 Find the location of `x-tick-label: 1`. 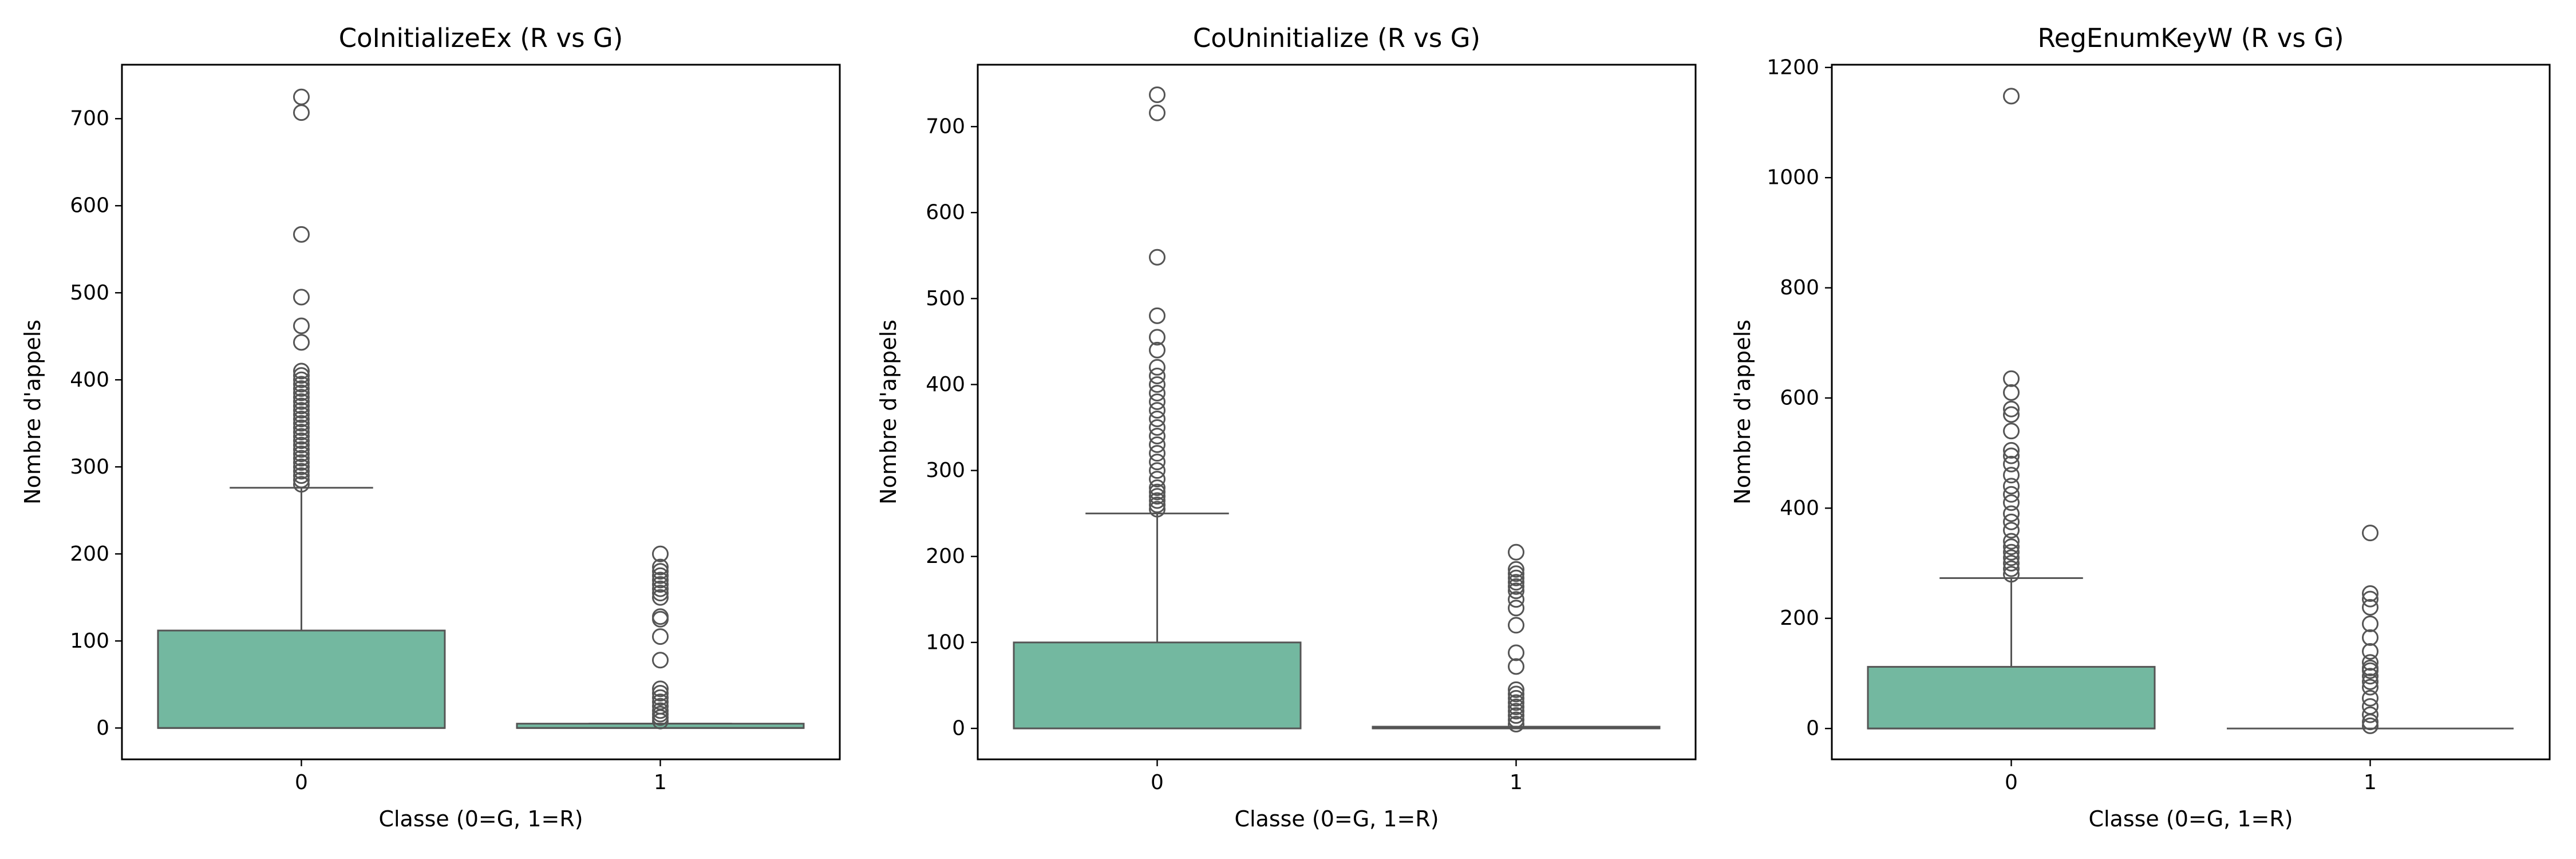

x-tick-label: 1 is located at coordinates (2370, 782).